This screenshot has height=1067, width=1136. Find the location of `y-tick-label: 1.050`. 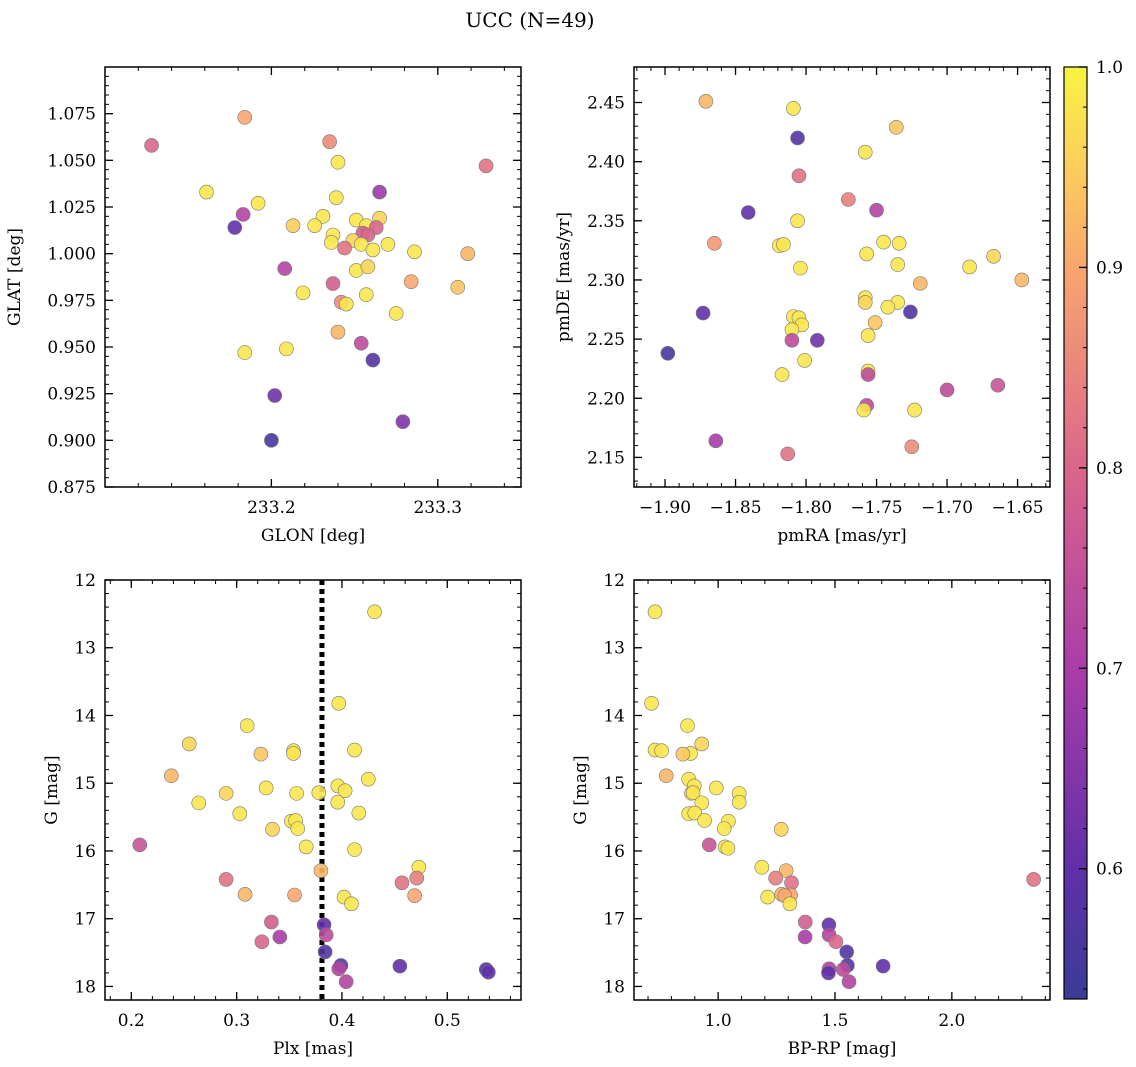

y-tick-label: 1.050 is located at coordinates (71, 161).